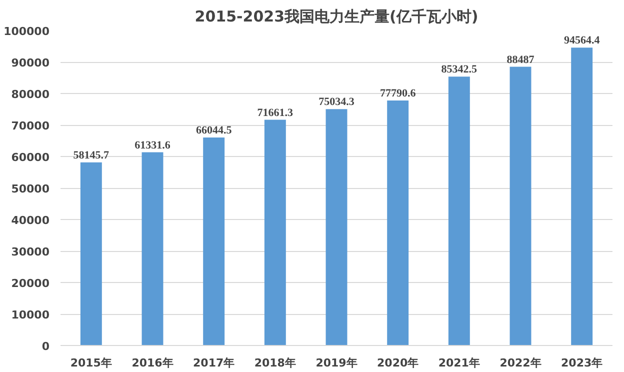  Describe the element at coordinates (27, 31) in the screenshot. I see `y-tick-label: 100000` at that location.